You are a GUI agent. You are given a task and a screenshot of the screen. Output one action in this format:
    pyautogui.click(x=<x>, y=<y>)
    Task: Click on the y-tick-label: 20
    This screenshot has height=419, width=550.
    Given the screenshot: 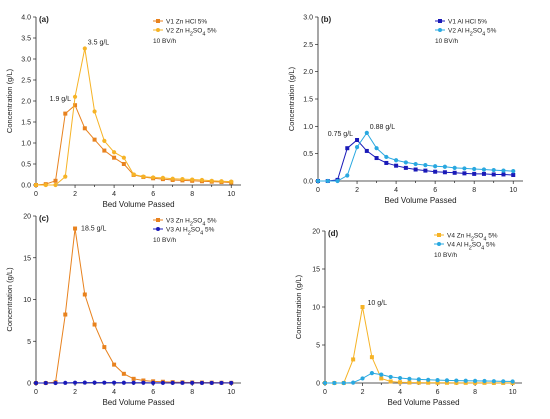 What is the action you would take?
    pyautogui.click(x=27, y=217)
    